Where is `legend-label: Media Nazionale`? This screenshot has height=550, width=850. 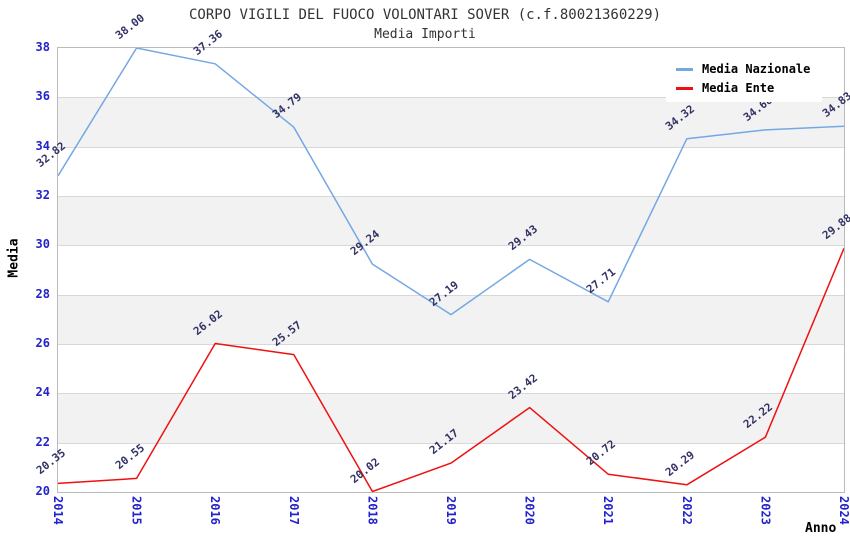
legend-label: Media Nazionale is located at coordinates (756, 69).